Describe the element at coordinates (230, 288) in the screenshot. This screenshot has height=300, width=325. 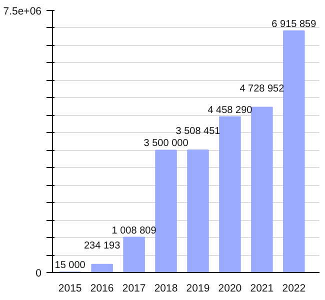
I see `x-tick-label: 2020` at that location.